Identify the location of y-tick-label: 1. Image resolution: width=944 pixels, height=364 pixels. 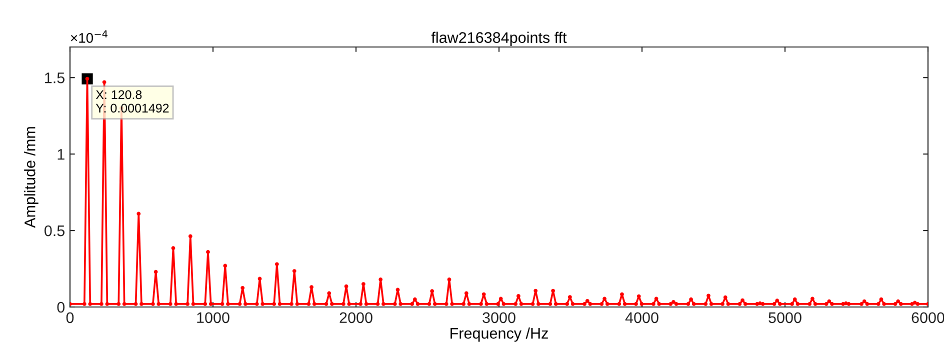
(61, 154).